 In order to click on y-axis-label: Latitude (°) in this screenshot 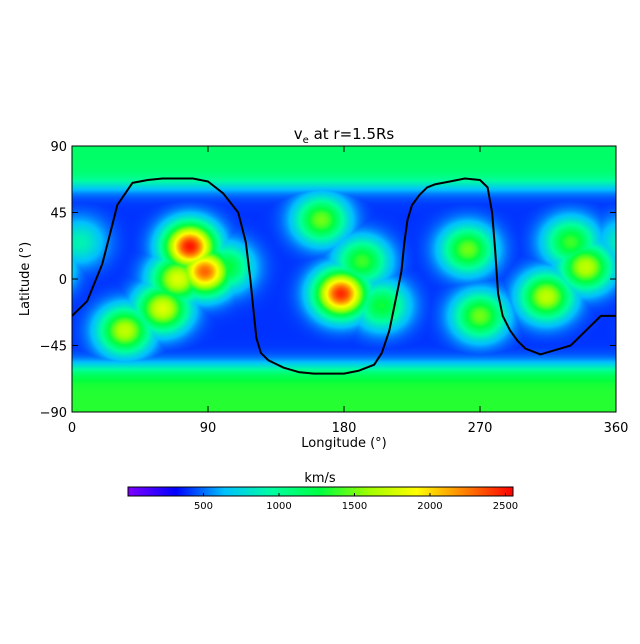, I will do `click(25, 279)`.